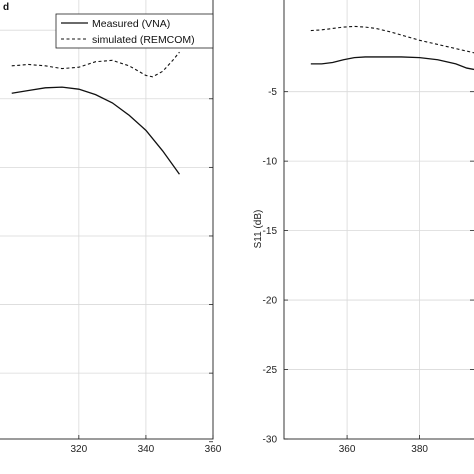 The height and width of the screenshot is (474, 474). I want to click on legend-box, so click(134, 31).